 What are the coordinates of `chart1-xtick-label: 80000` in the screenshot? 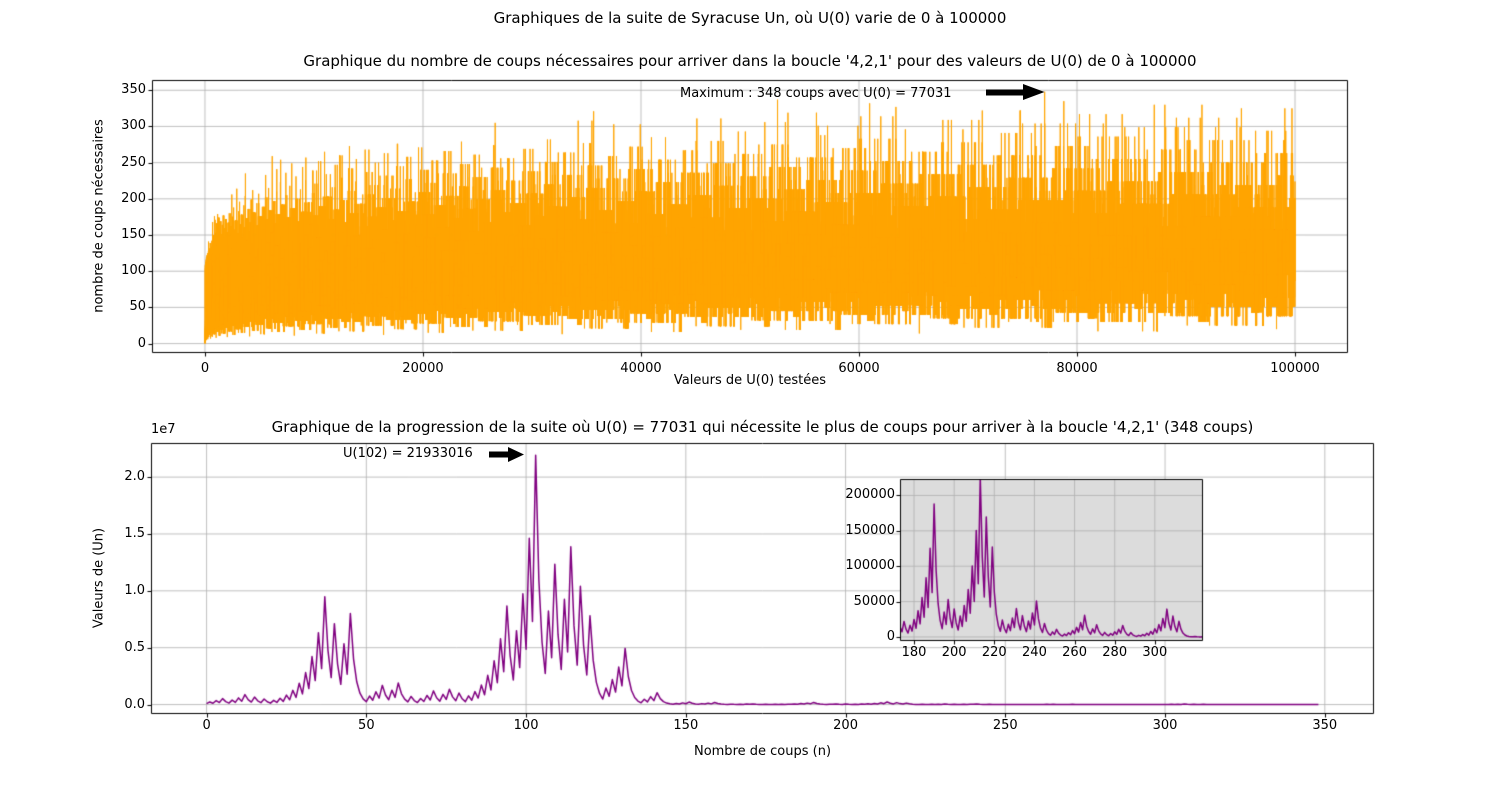 It's located at (1077, 368).